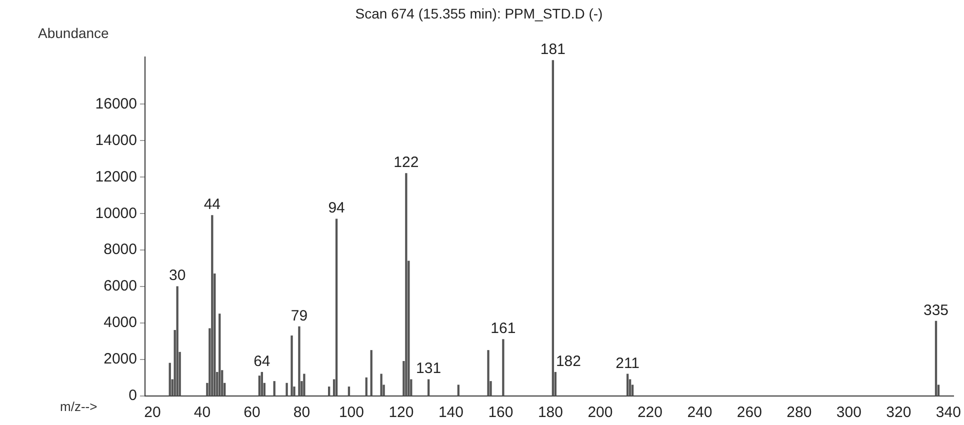 The image size is (964, 425). Describe the element at coordinates (212, 205) in the screenshot. I see `annotation: 44` at that location.